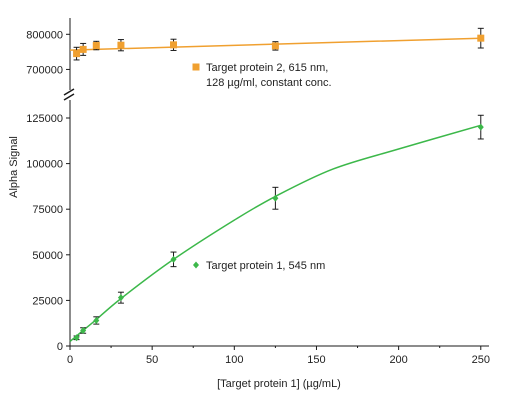 The image size is (521, 402). I want to click on x-tick-label: 250, so click(481, 360).